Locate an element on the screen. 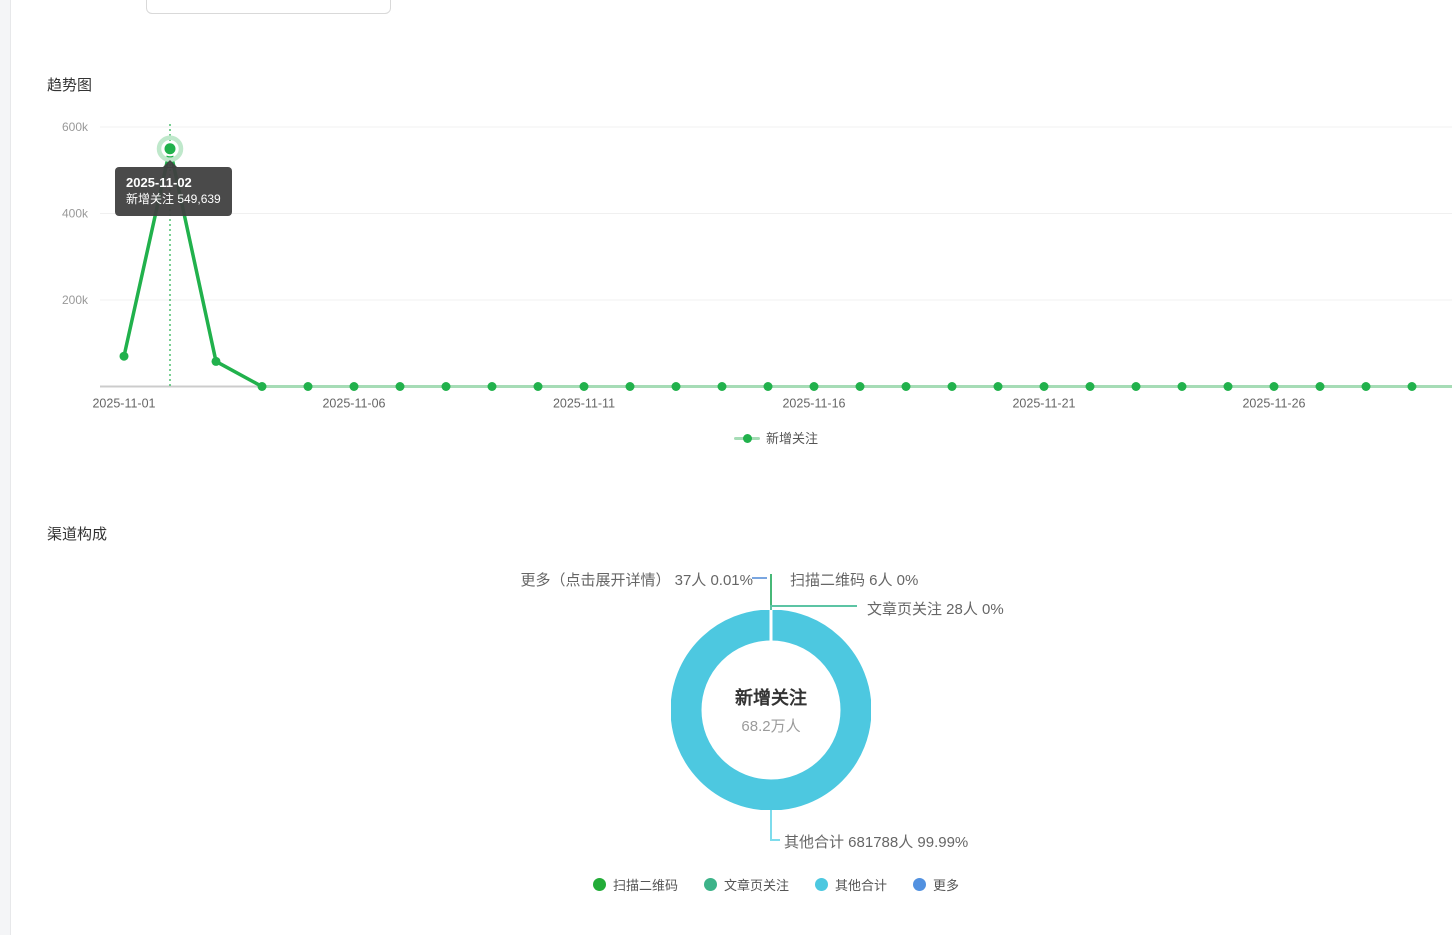  donut-legend: 扫描二维码 文章页关注 其他合计 更多 is located at coordinates (776, 884).